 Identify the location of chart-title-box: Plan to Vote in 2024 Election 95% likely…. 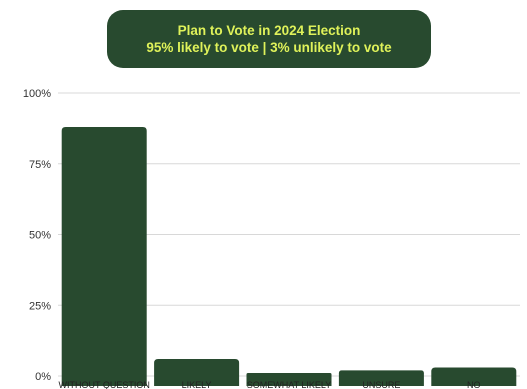
(269, 39).